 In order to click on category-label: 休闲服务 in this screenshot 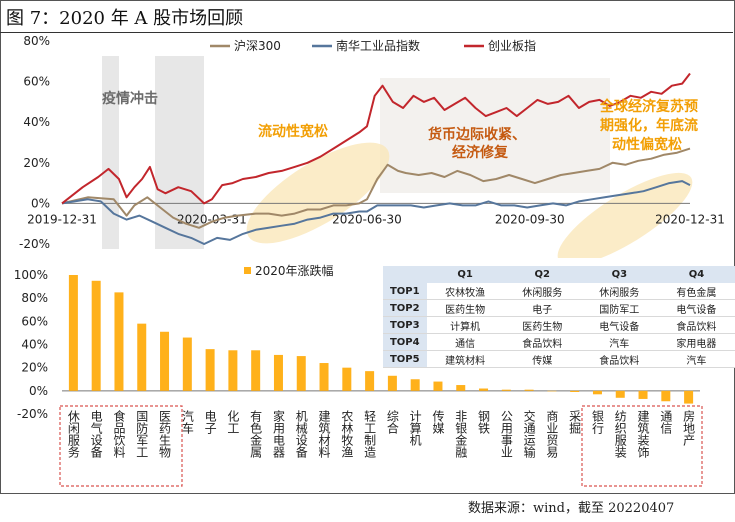, I will do `click(73, 434)`.